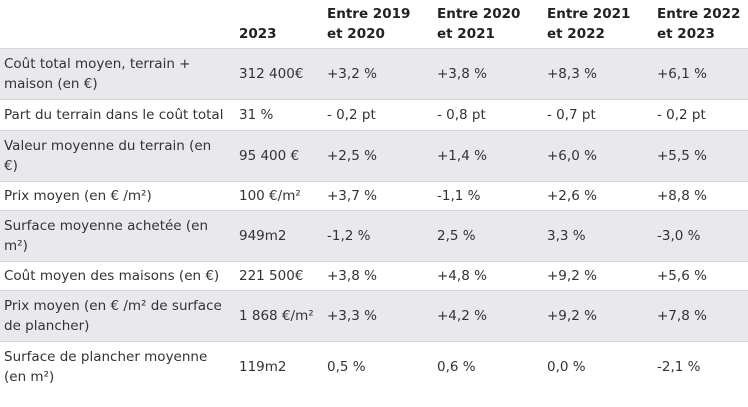 This screenshot has width=748, height=407. I want to click on cell: 949m2, so click(276, 236).